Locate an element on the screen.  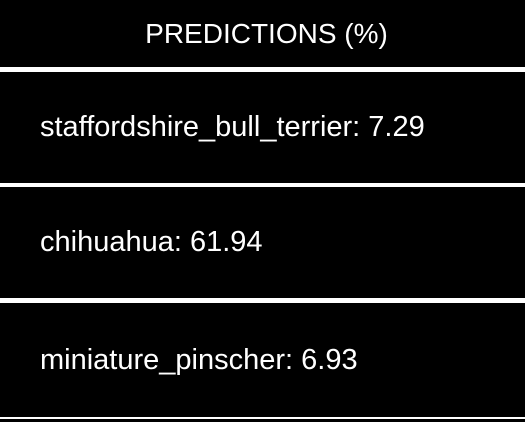
predictions-title: PREDICTIONS (%) is located at coordinates (266, 33).